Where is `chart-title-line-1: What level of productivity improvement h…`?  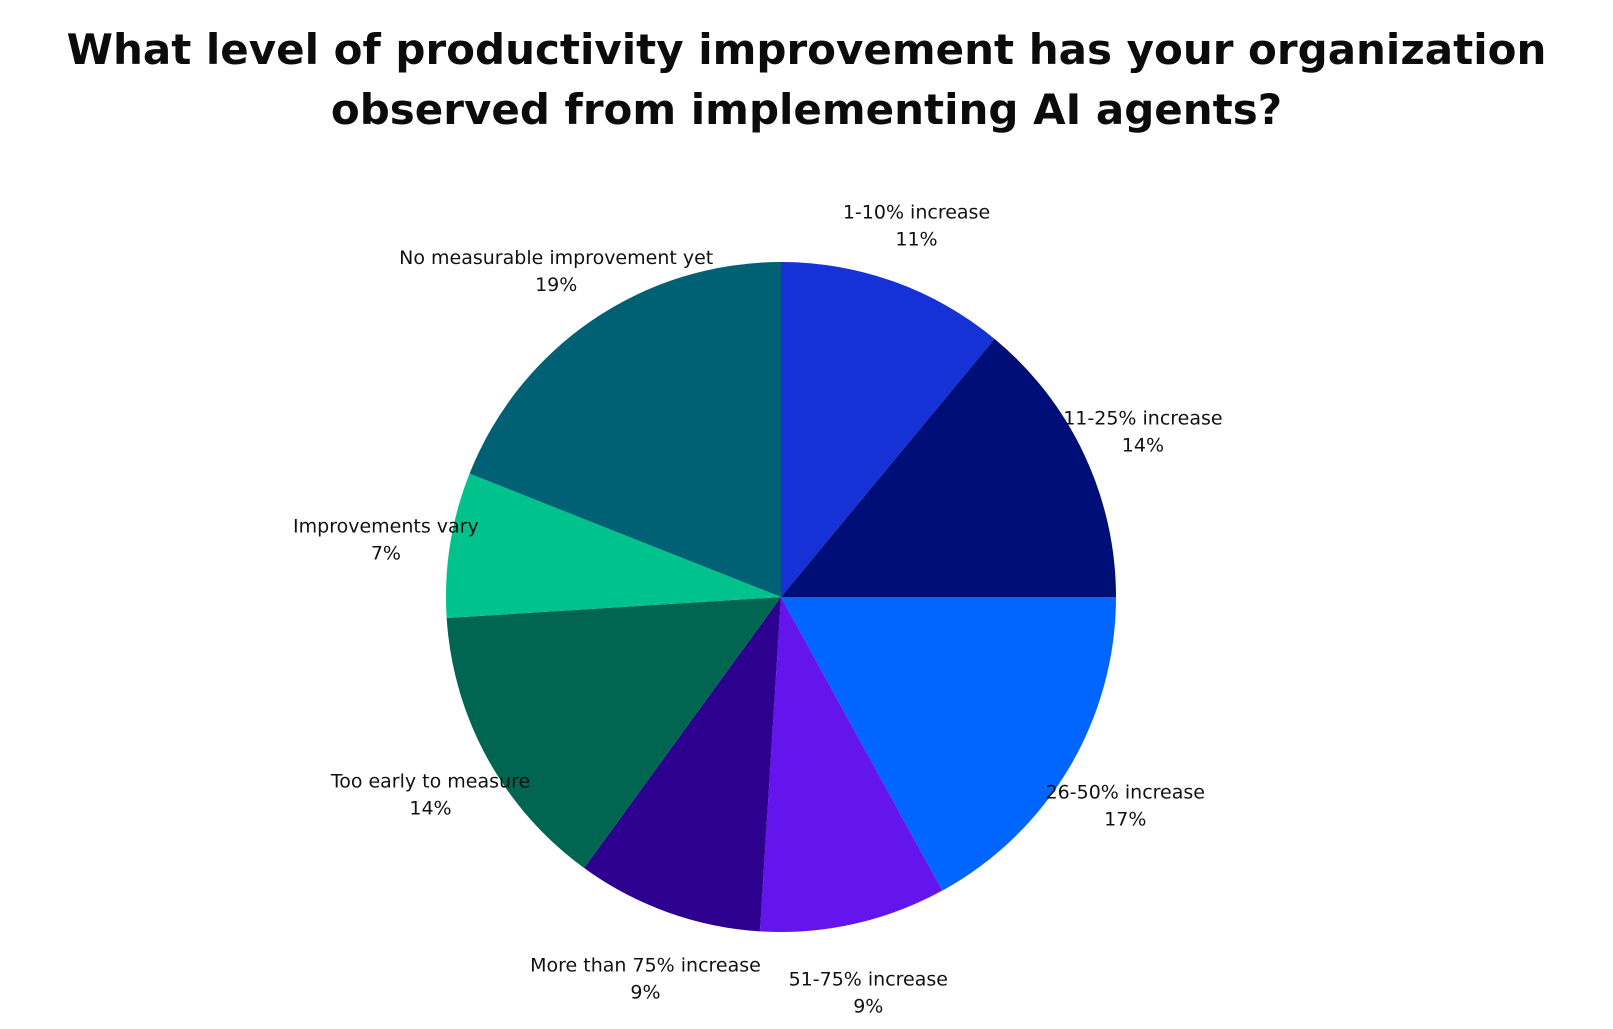
chart-title-line-1: What level of productivity improvement h… is located at coordinates (806, 49).